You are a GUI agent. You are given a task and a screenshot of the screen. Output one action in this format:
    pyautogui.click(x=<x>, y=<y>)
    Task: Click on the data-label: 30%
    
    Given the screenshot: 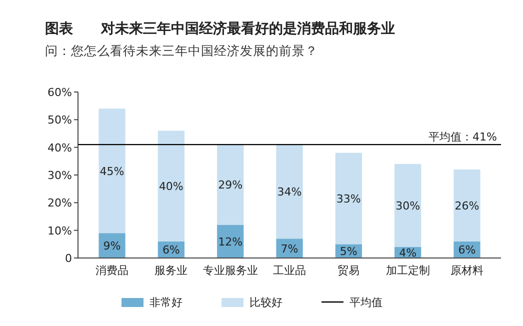 What is the action you would take?
    pyautogui.click(x=408, y=205)
    